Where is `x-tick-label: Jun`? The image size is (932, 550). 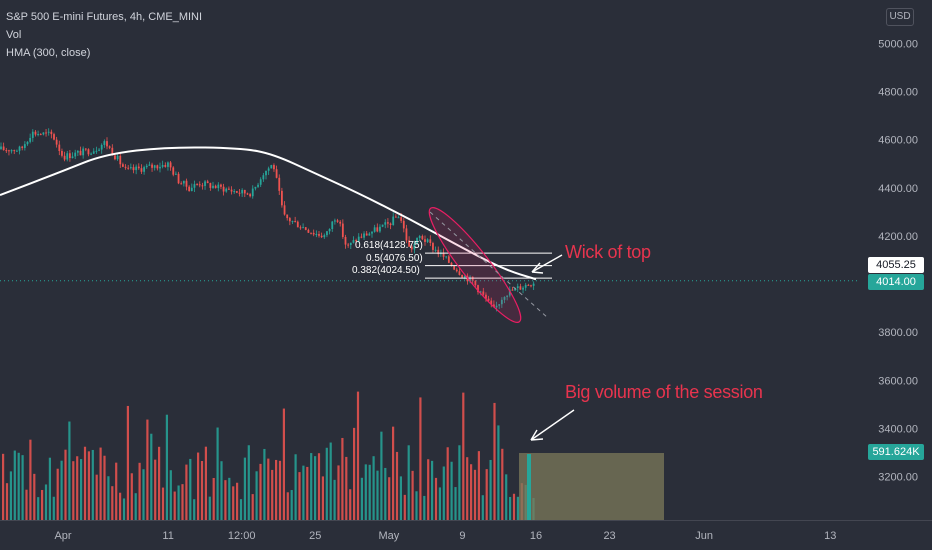 x-tick-label: Jun is located at coordinates (704, 536).